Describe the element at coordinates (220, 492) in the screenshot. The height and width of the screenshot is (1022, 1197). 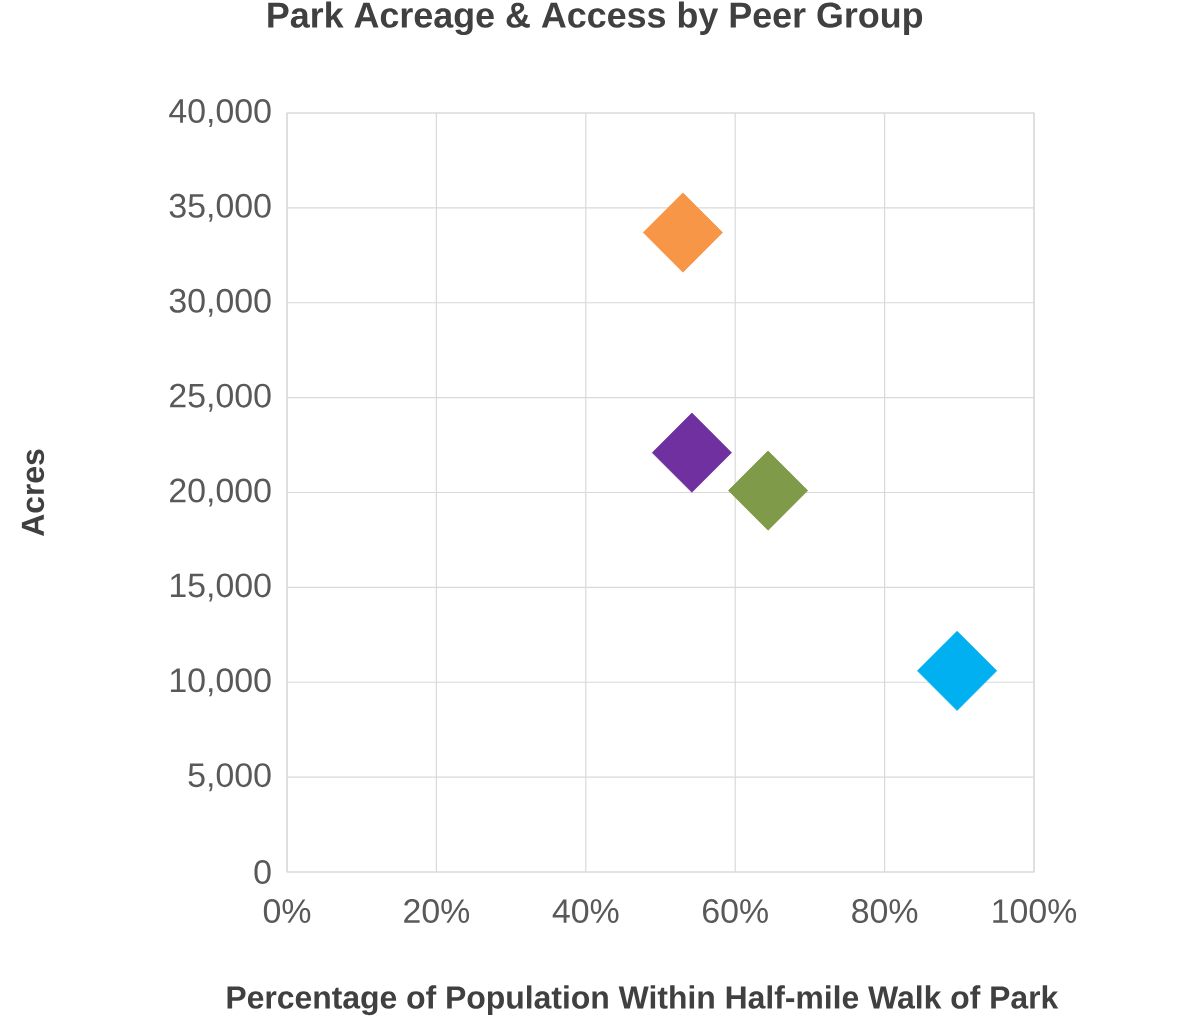
I see `y-tick-label: 20,000` at that location.